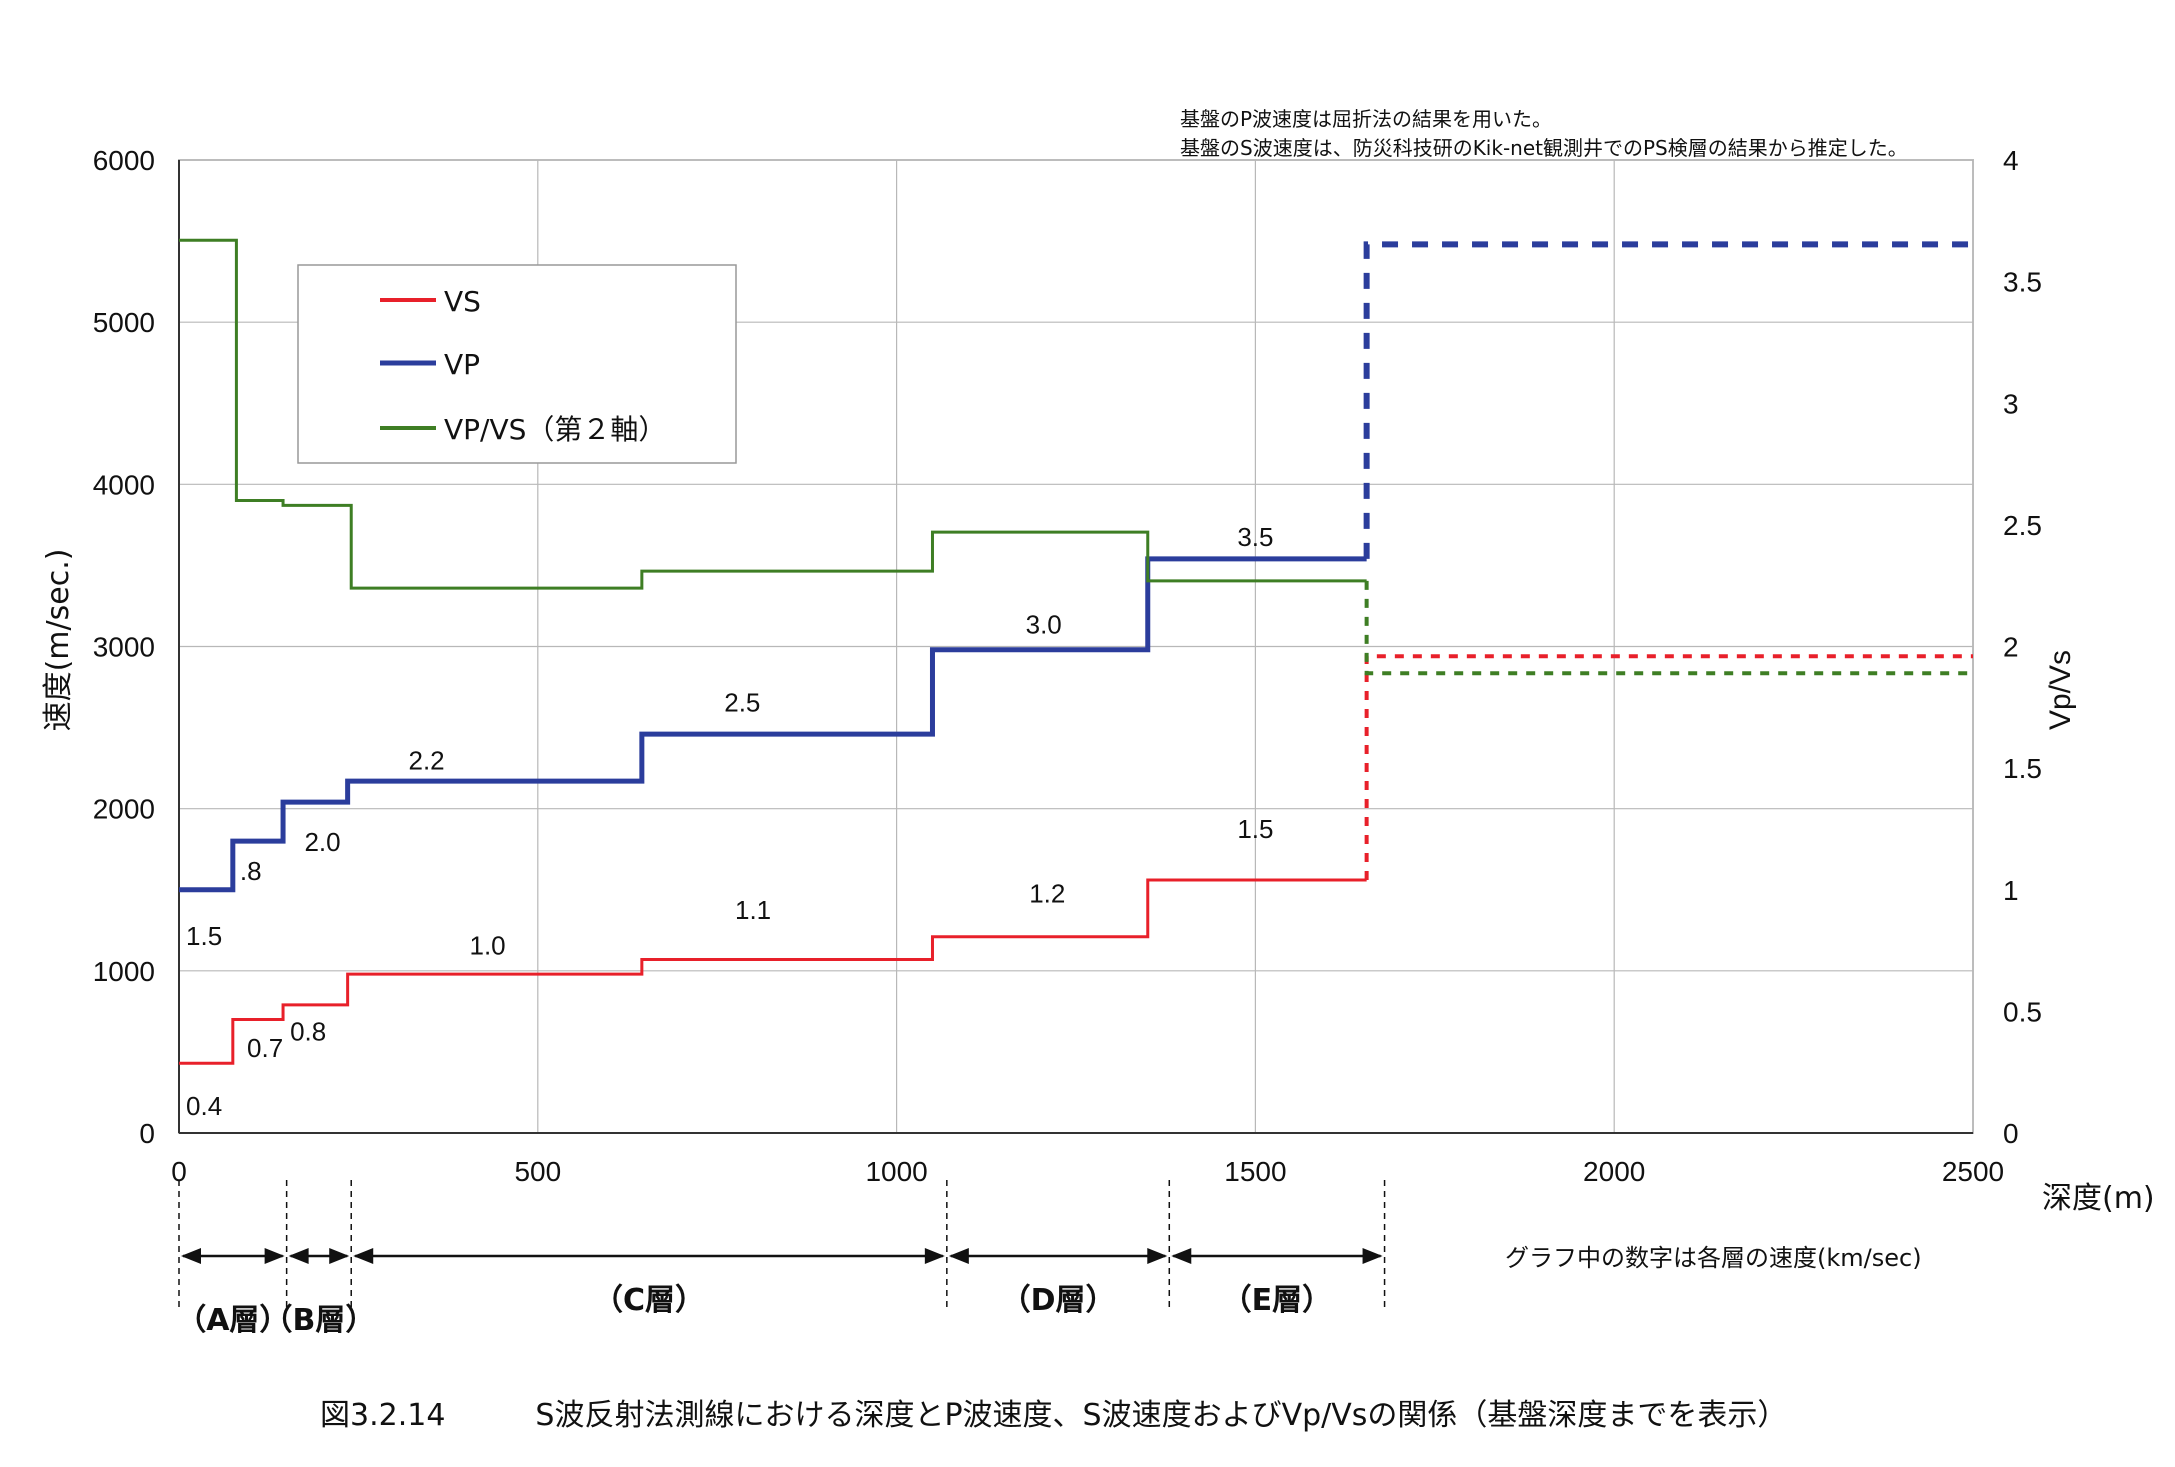 The image size is (2175, 1467). I want to click on series-dashed-vp, so click(1668, 400).